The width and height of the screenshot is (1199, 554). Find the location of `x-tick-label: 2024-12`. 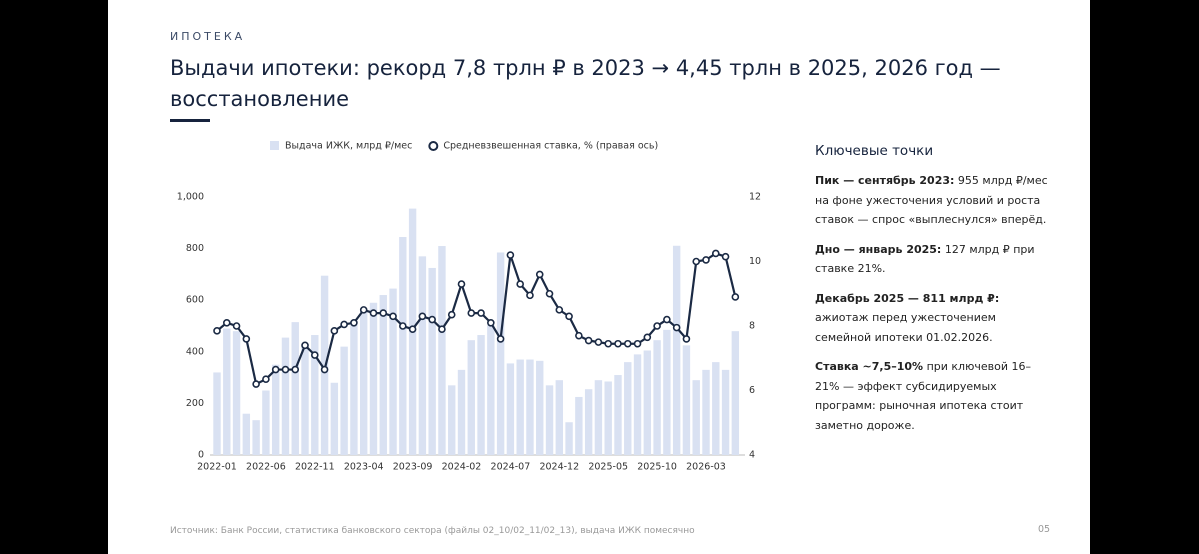

x-tick-label: 2024-12 is located at coordinates (559, 467).